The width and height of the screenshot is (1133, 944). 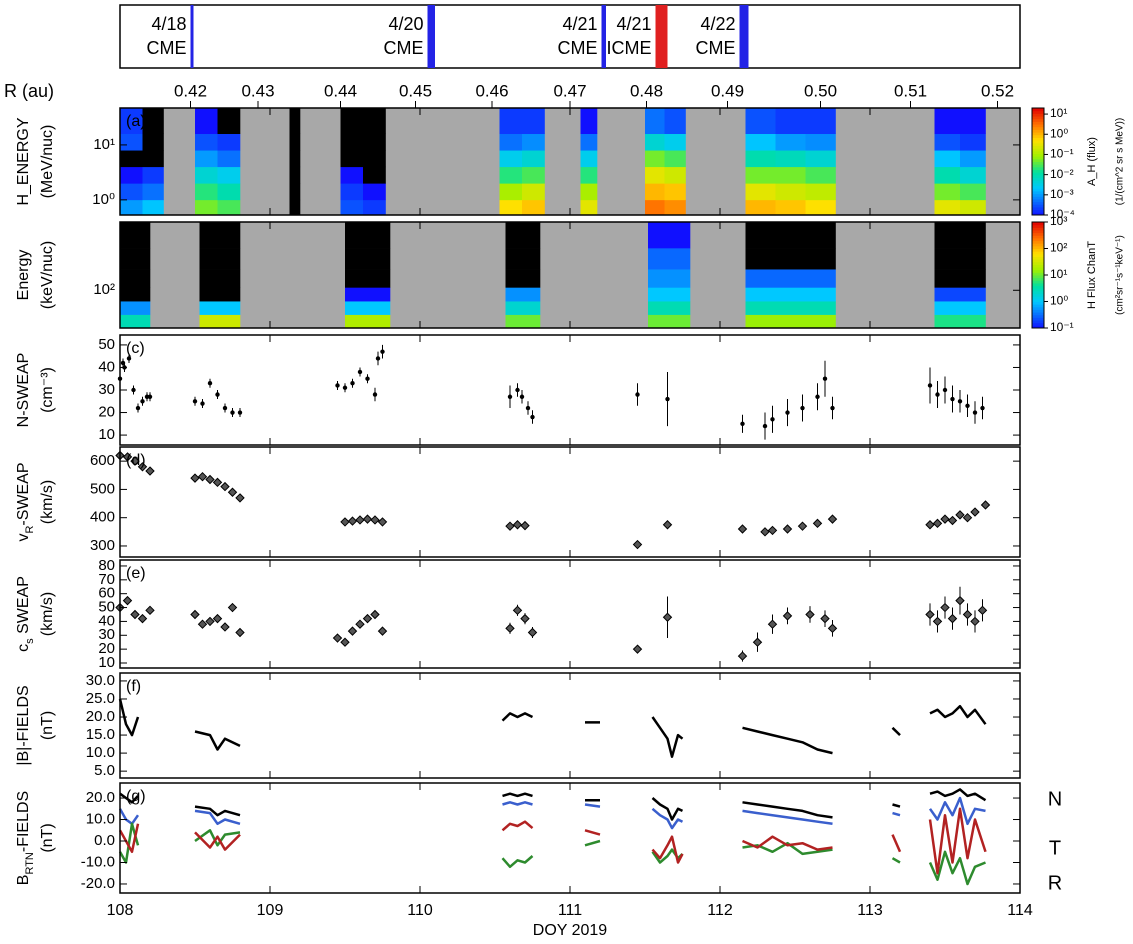 What do you see at coordinates (1062, 194) in the screenshot?
I see `colorbar-tick-label: 10⁻³` at bounding box center [1062, 194].